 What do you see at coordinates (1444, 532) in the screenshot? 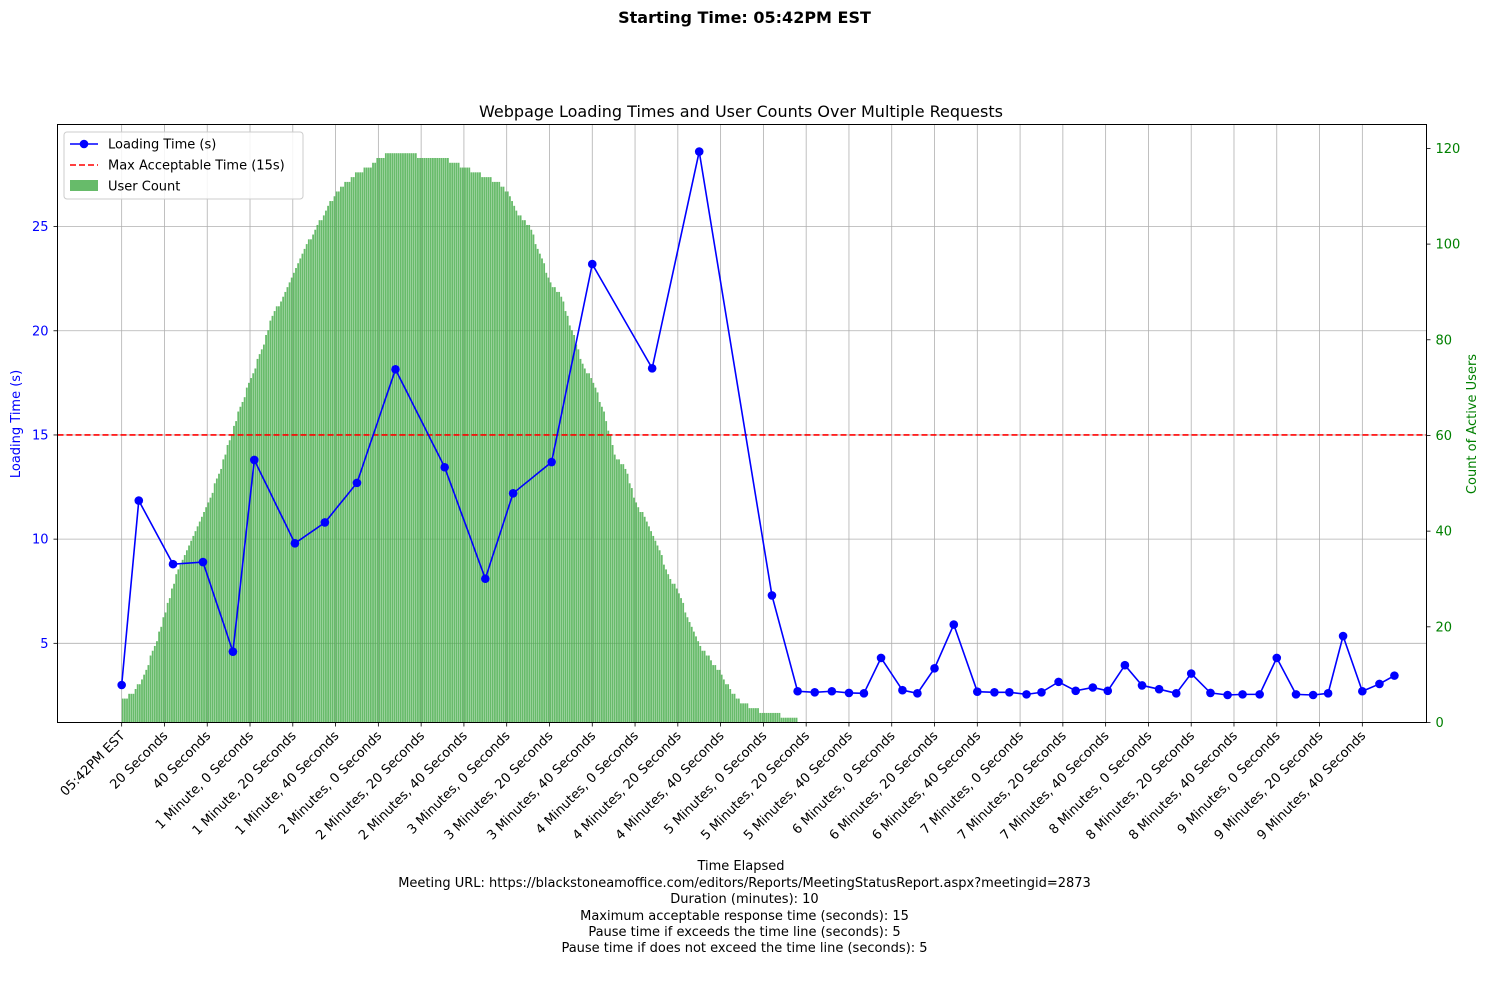
I see `y-right-tick-label: 40` at bounding box center [1444, 532].